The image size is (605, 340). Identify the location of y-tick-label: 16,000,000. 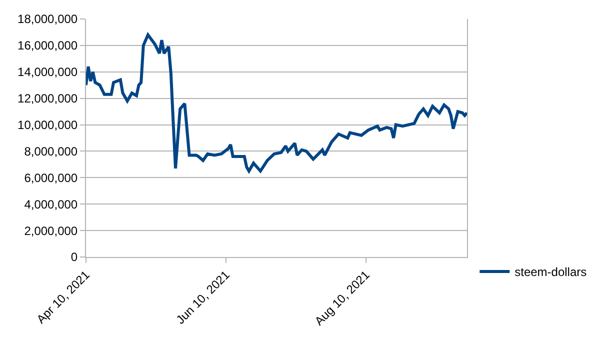
(48, 45).